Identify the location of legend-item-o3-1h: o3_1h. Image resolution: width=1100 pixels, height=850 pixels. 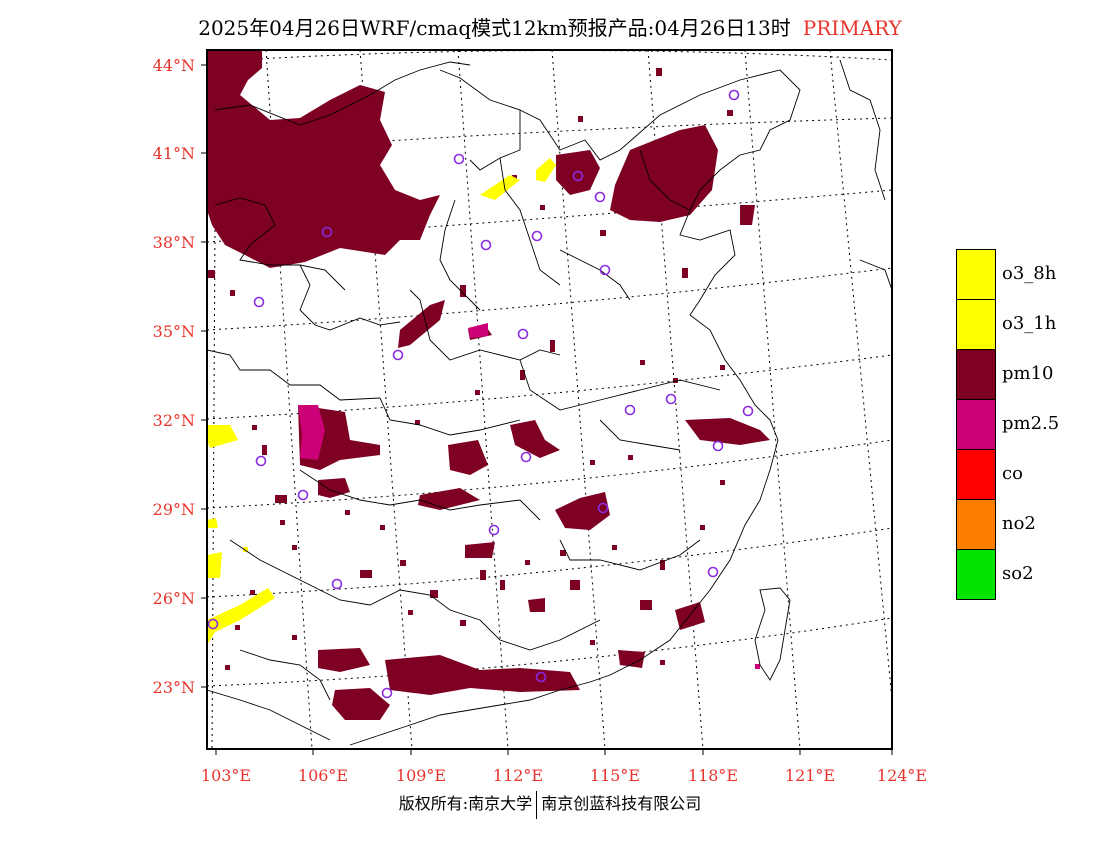
(1028, 324).